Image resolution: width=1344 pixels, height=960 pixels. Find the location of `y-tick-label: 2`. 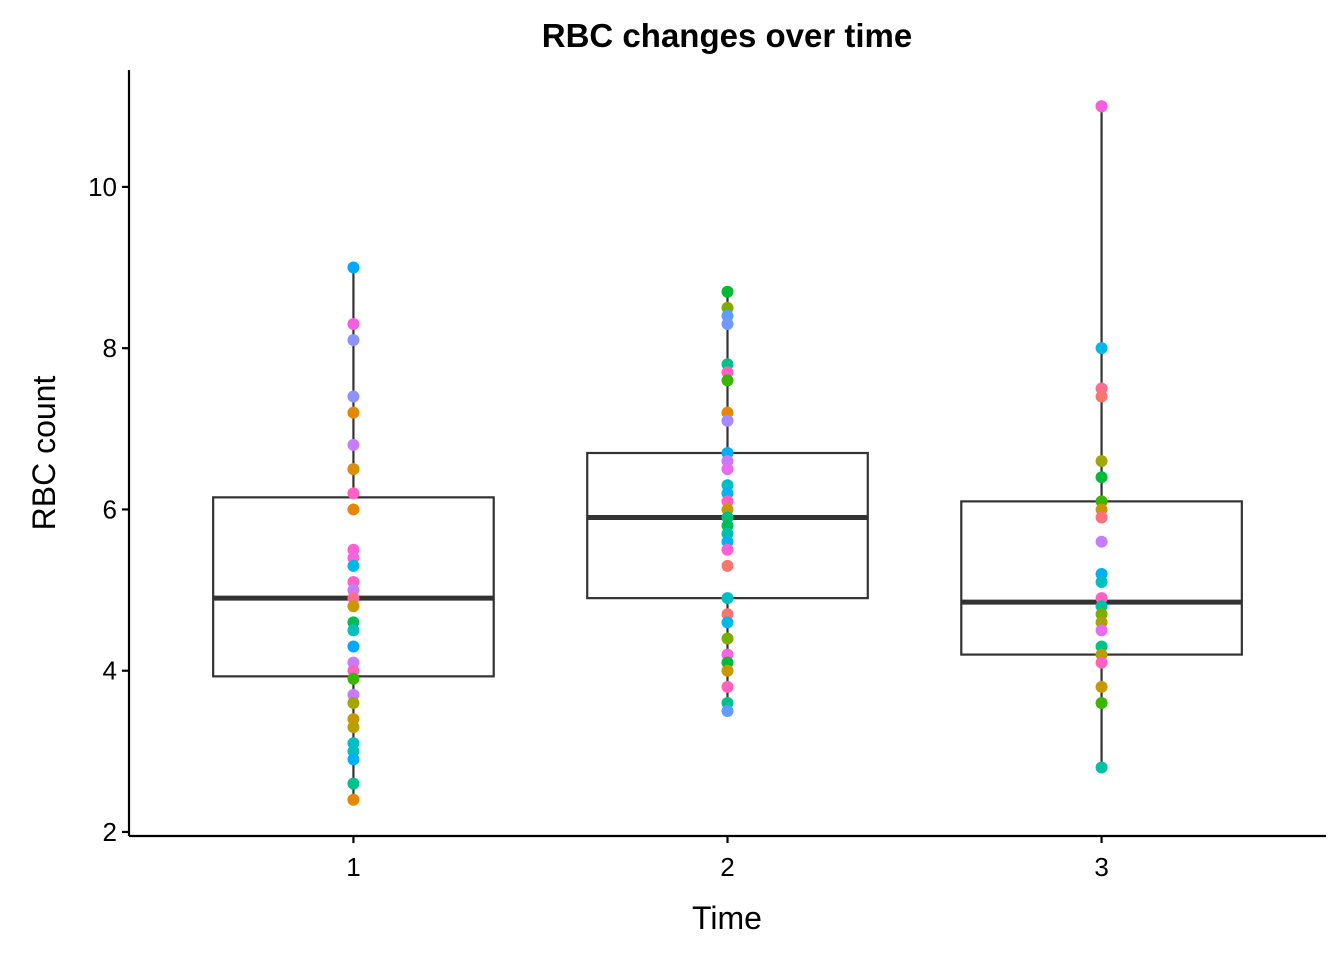

y-tick-label: 2 is located at coordinates (110, 832).